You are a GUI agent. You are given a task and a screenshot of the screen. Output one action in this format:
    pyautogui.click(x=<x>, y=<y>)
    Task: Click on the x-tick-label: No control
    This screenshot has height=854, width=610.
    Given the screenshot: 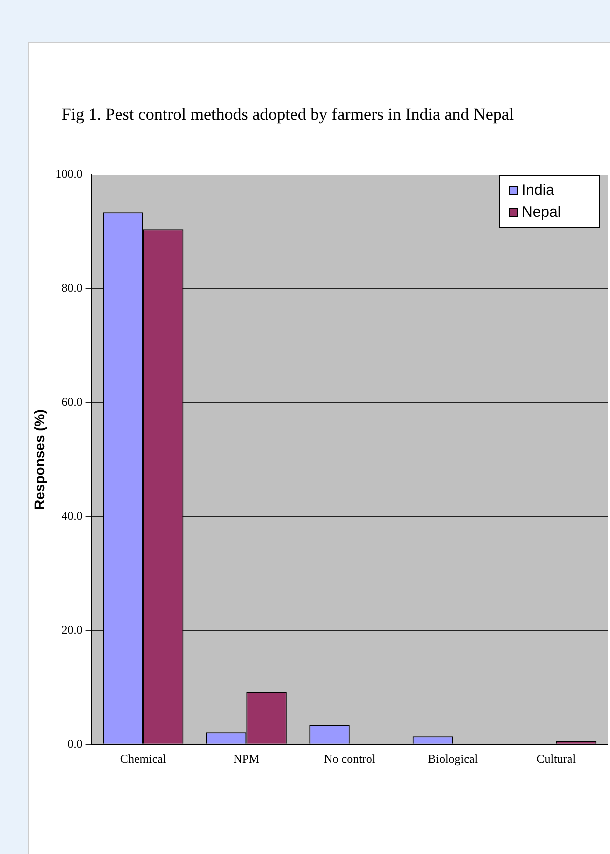 What is the action you would take?
    pyautogui.click(x=350, y=759)
    